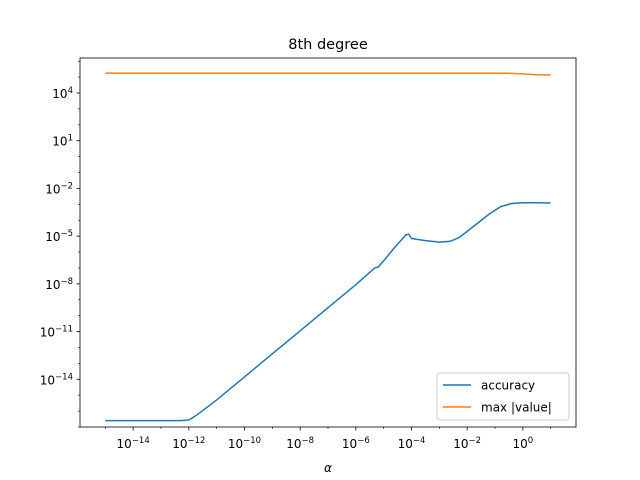 Image resolution: width=640 pixels, height=480 pixels. I want to click on x-axis-label: α, so click(328, 468).